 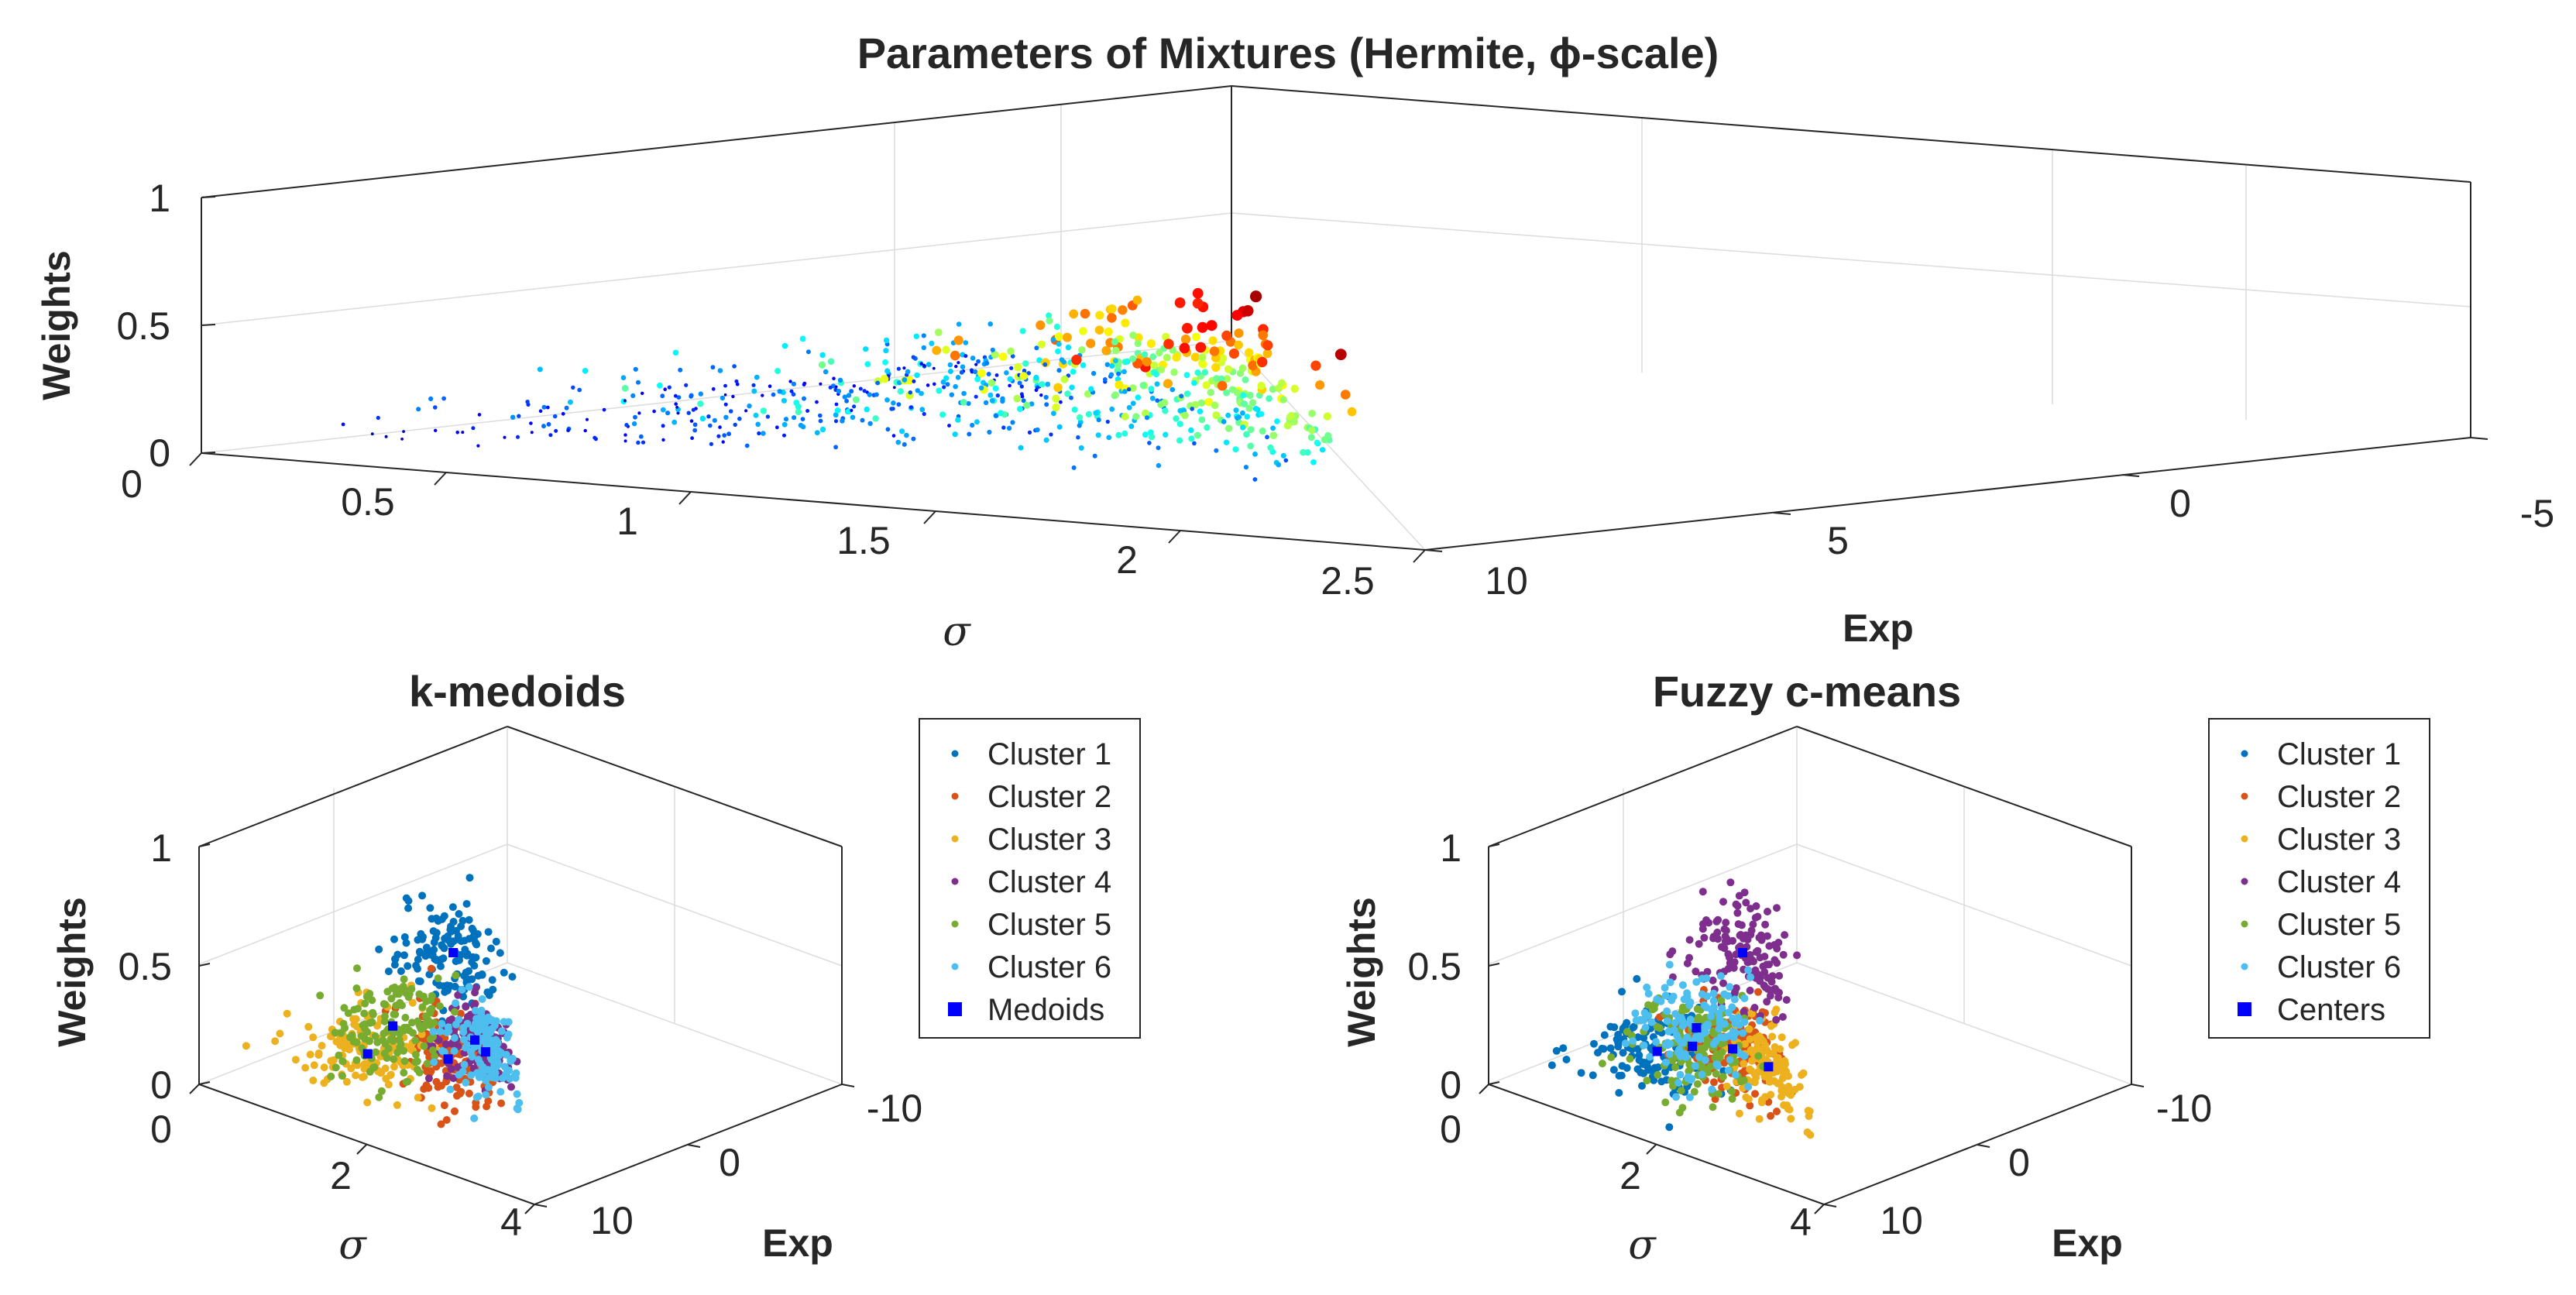 I want to click on fcm-tick-labels: 0 2 4 -10 0 10 0 0.5 1, so click(x=1809, y=1035).